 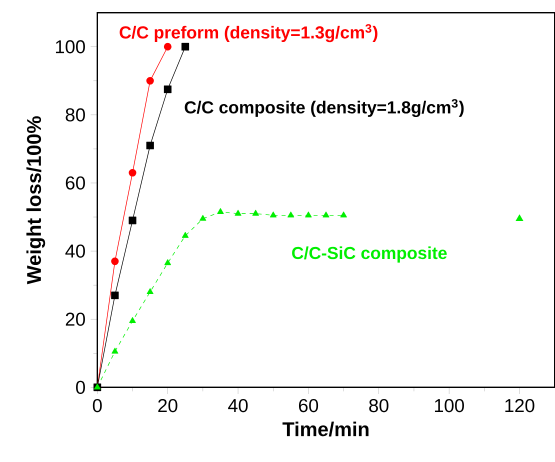 What do you see at coordinates (378, 405) in the screenshot?
I see `x-tick-label: 80` at bounding box center [378, 405].